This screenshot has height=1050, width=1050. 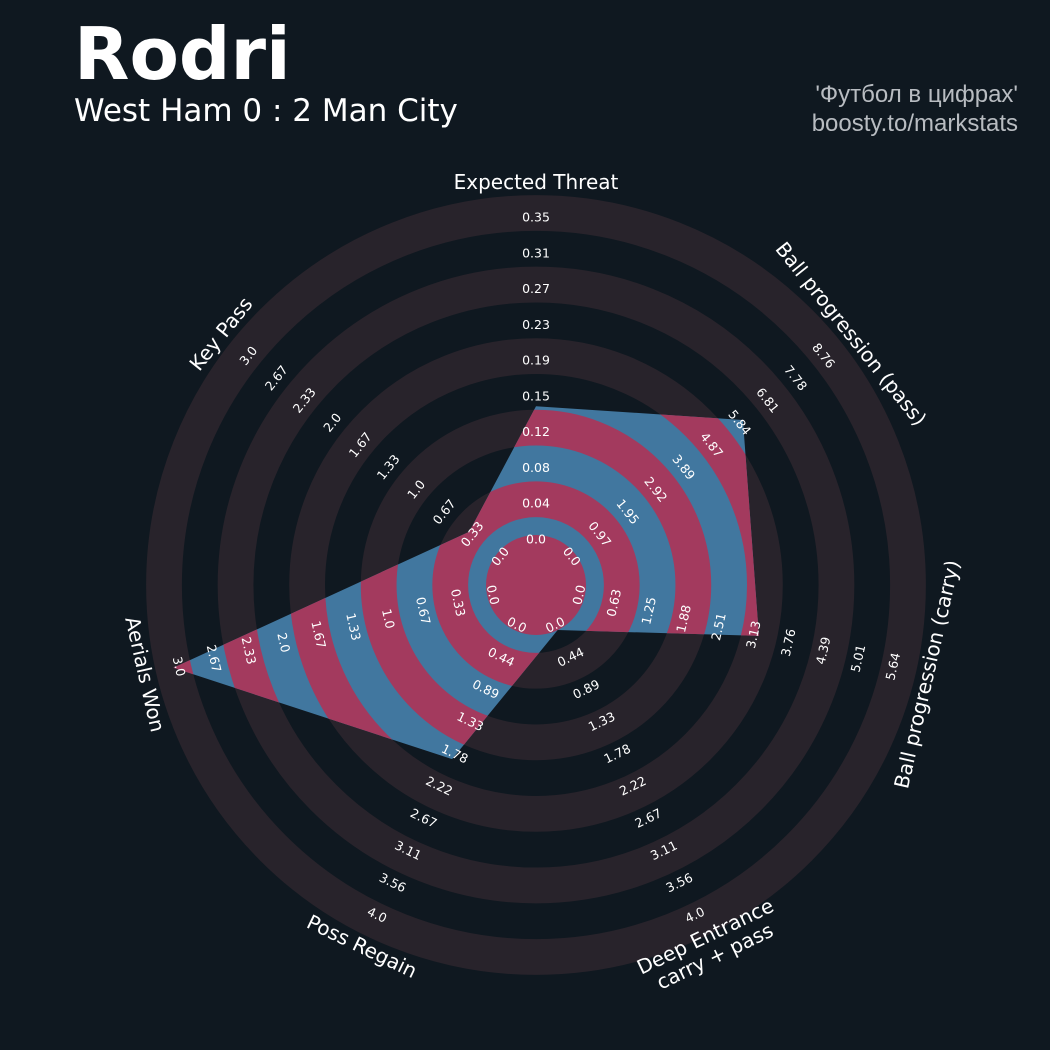 I want to click on radar-tick-label: 0.27, so click(x=536, y=288).